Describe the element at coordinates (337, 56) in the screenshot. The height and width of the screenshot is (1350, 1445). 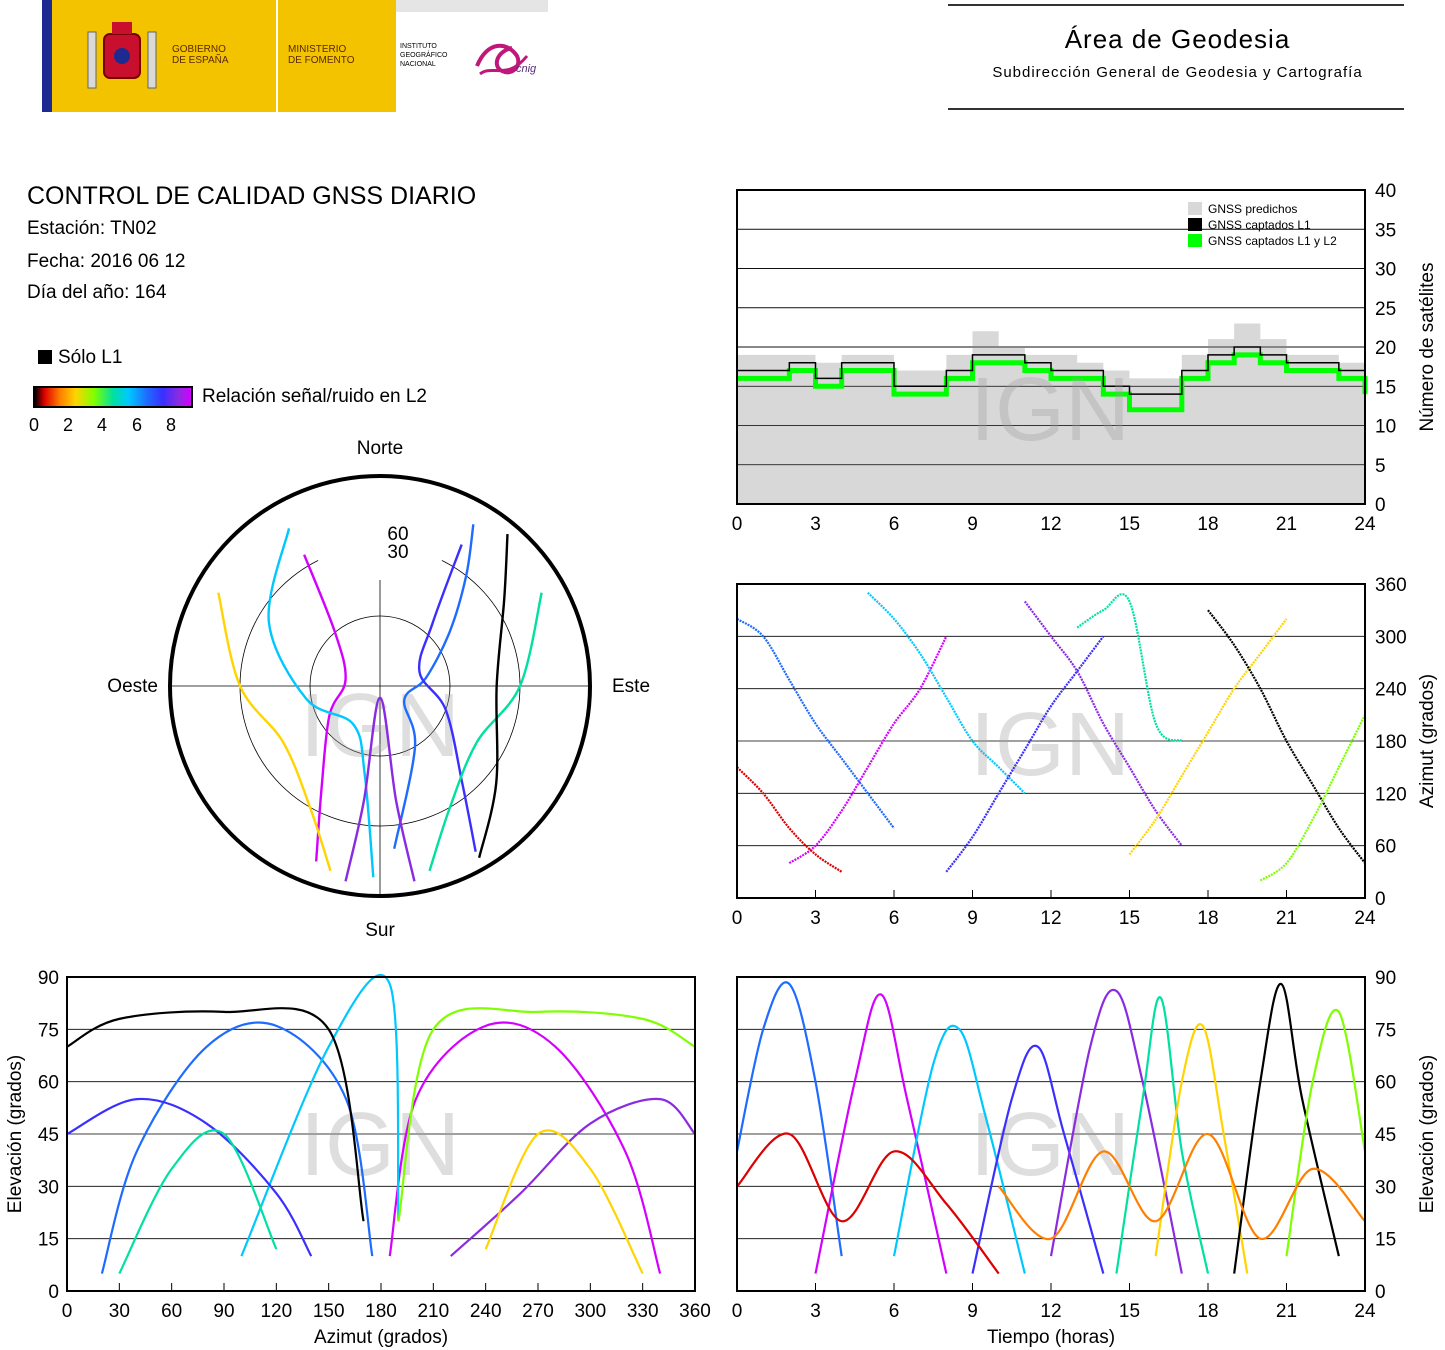
I see `ministerio-logo: MINISTERIO DE FOMENTO` at that location.